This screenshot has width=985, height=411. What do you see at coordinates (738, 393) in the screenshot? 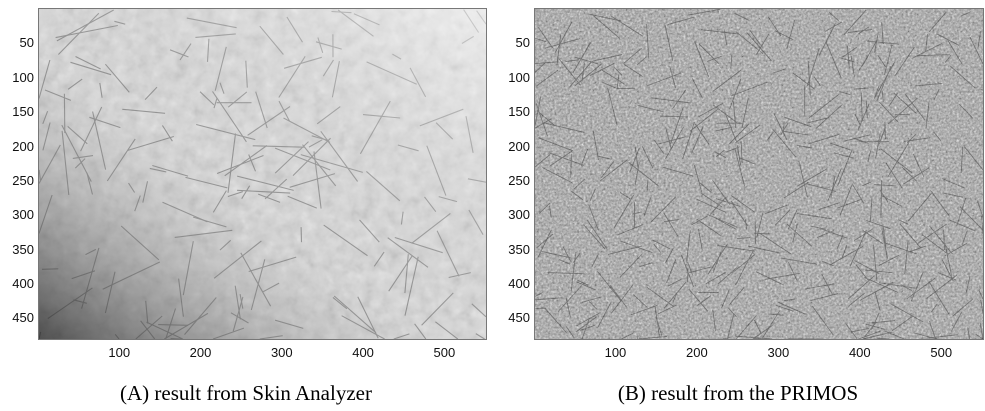
I see `caption-b: (B) result from the PRIMOS` at bounding box center [738, 393].